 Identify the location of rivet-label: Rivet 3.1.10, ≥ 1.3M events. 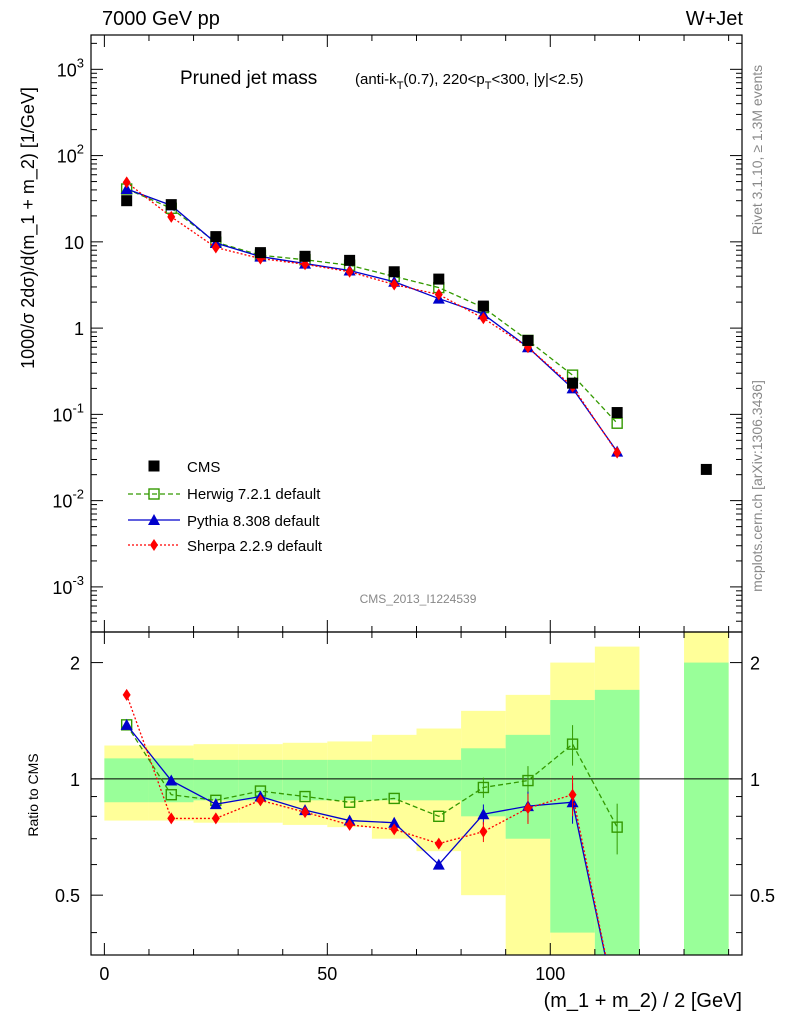
(757, 150).